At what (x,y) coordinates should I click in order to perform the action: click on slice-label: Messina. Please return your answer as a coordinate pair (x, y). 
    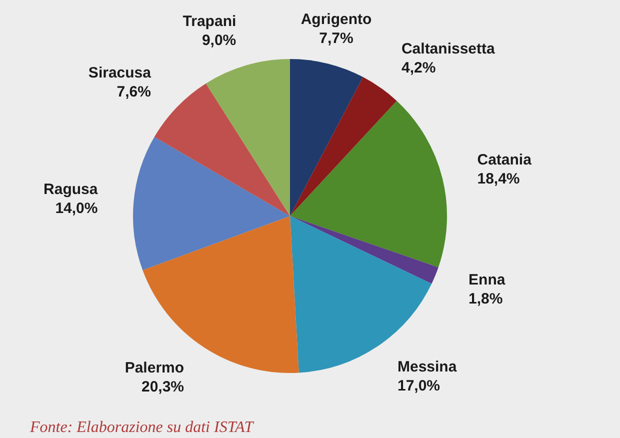
    Looking at the image, I should click on (427, 367).